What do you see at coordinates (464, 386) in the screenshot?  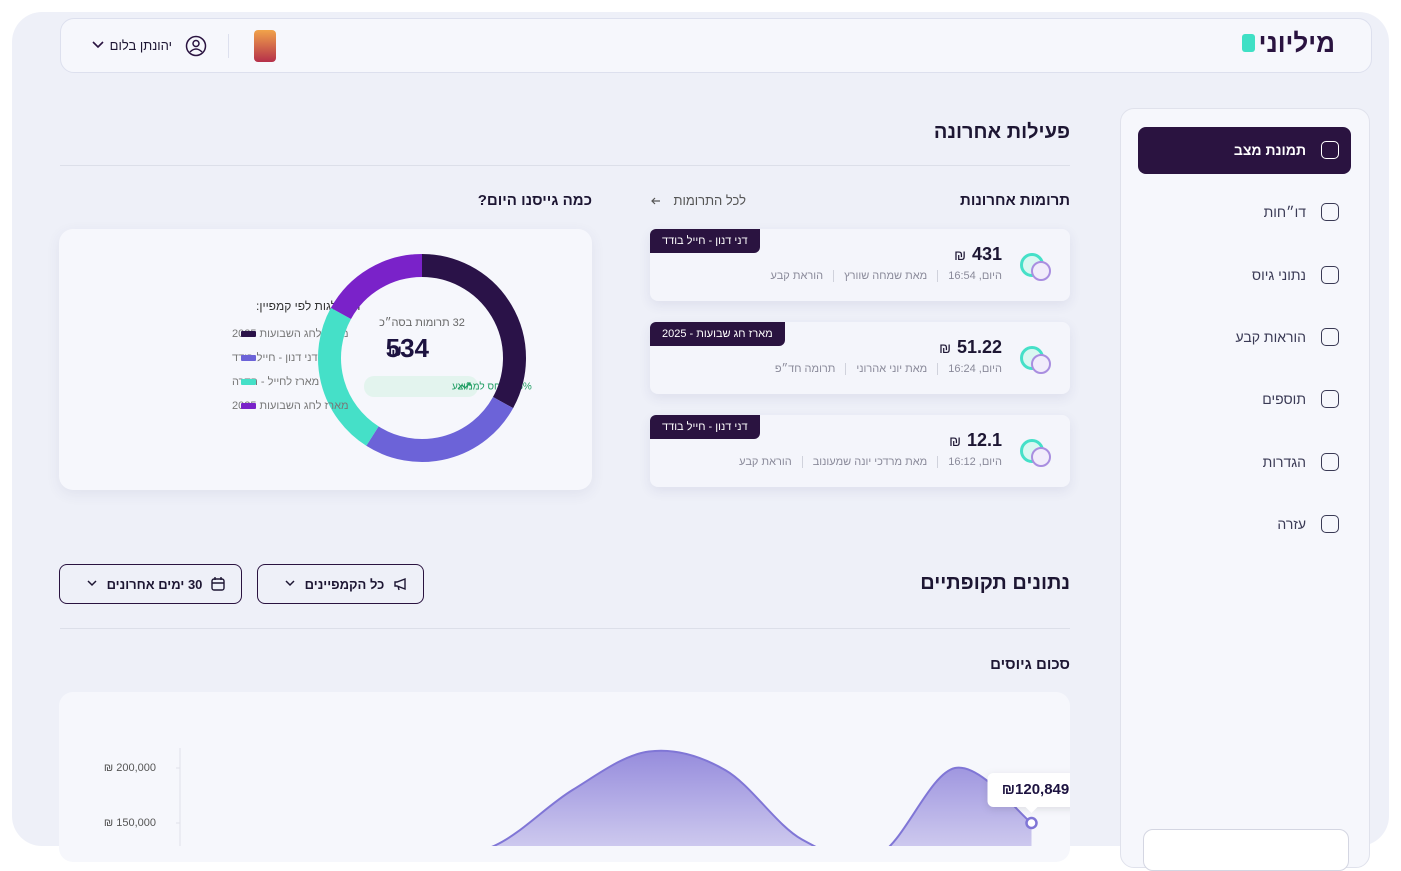 I see `trend-icon` at bounding box center [464, 386].